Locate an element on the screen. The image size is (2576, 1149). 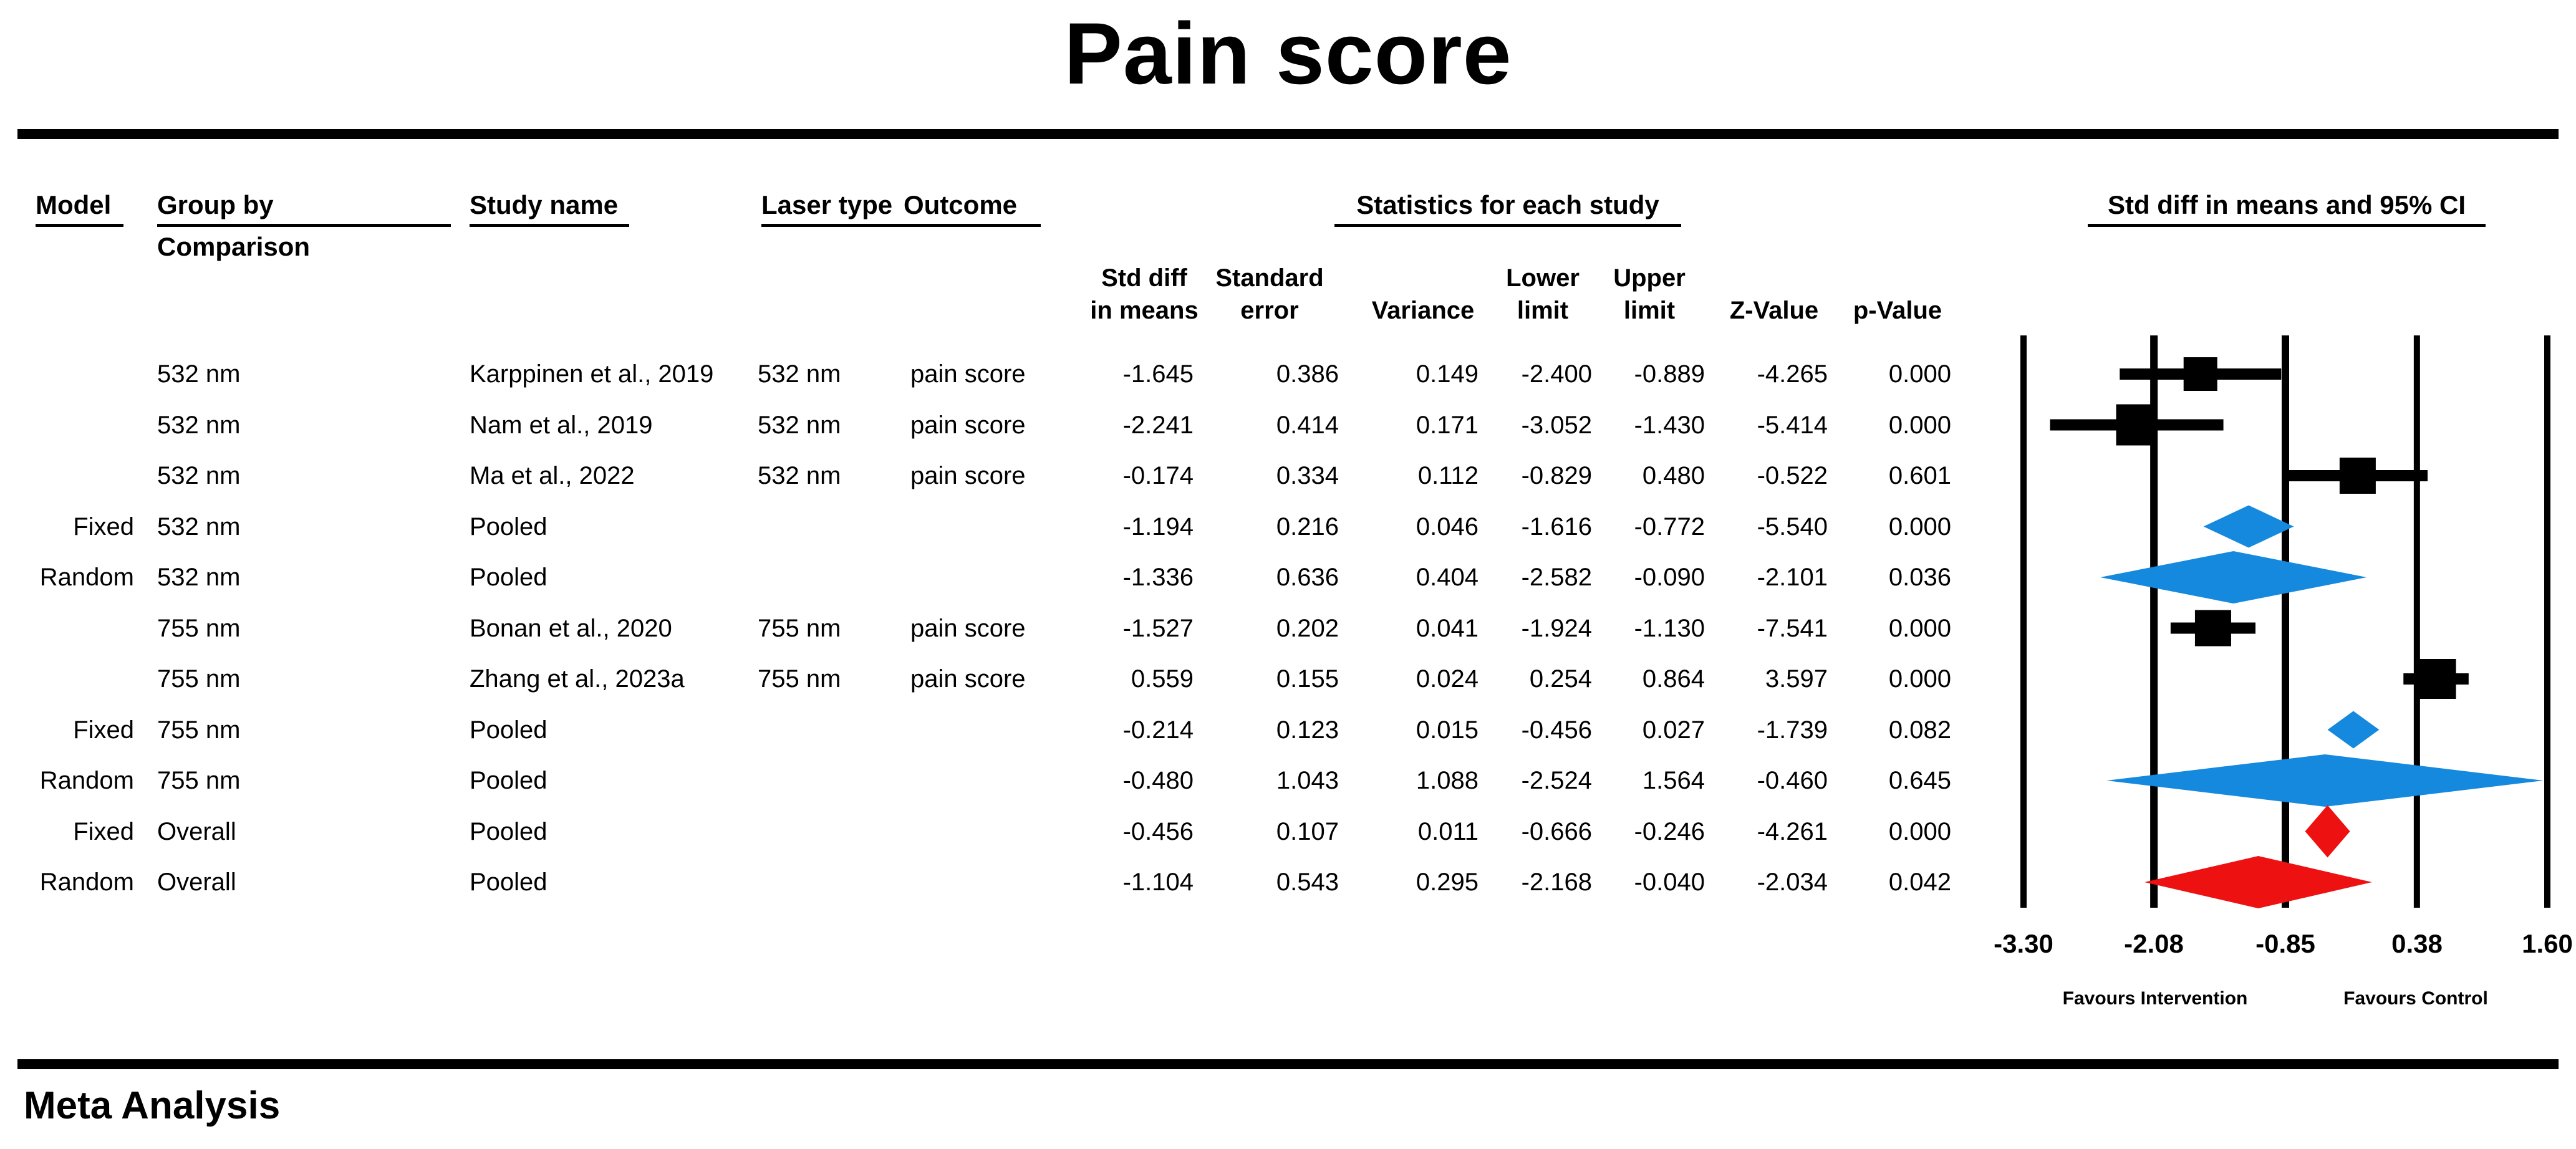
std-diff-cell: -2.241 is located at coordinates (1158, 425).